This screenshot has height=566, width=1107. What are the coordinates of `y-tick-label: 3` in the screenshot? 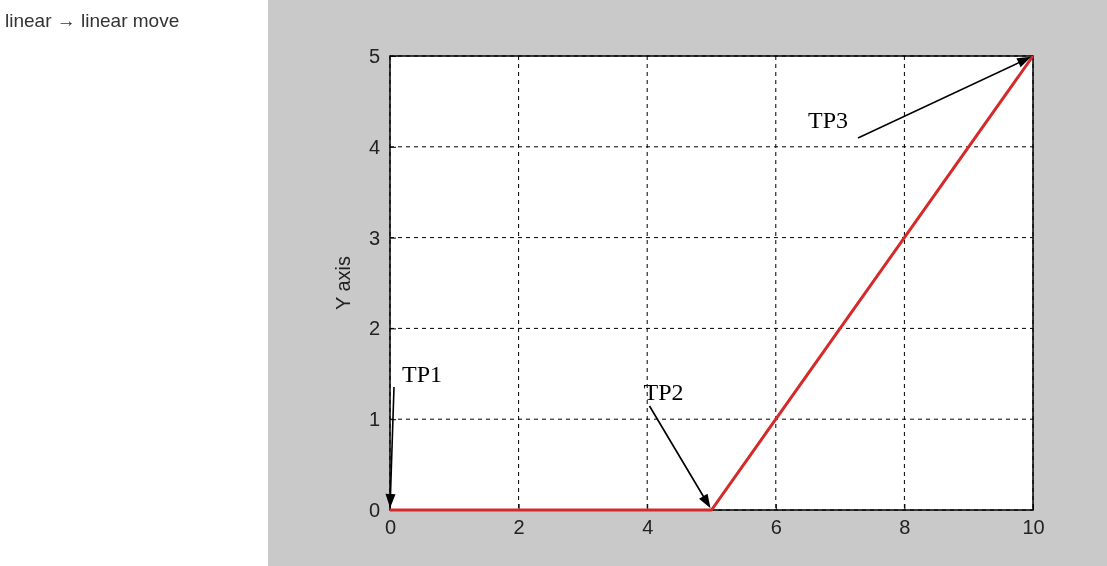 It's located at (374, 237).